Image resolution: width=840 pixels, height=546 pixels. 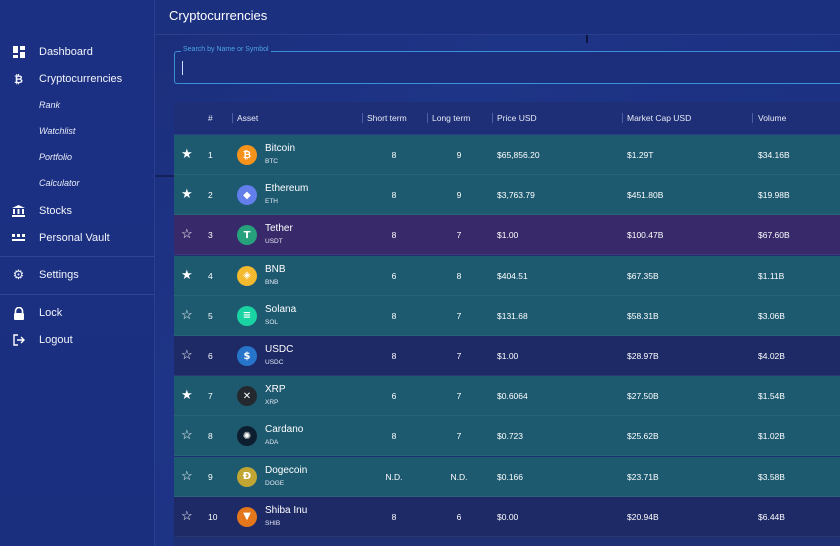 I want to click on volume-cell: $19.98B, so click(x=774, y=195).